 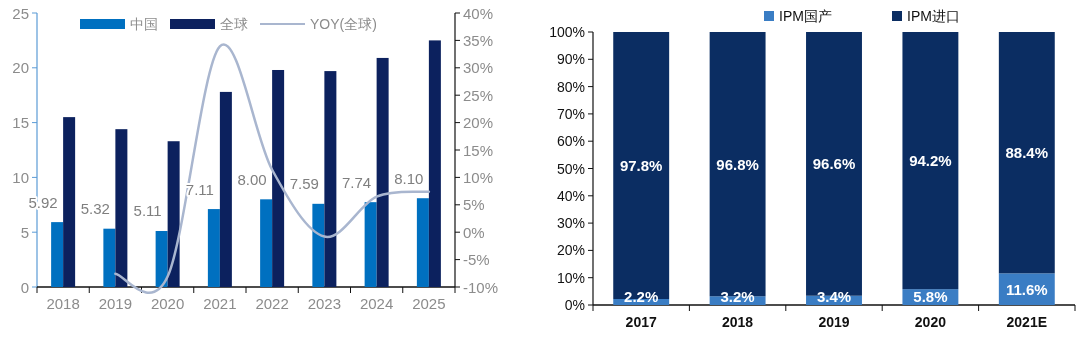 What do you see at coordinates (324, 303) in the screenshot?
I see `x-tick-label: 2023` at bounding box center [324, 303].